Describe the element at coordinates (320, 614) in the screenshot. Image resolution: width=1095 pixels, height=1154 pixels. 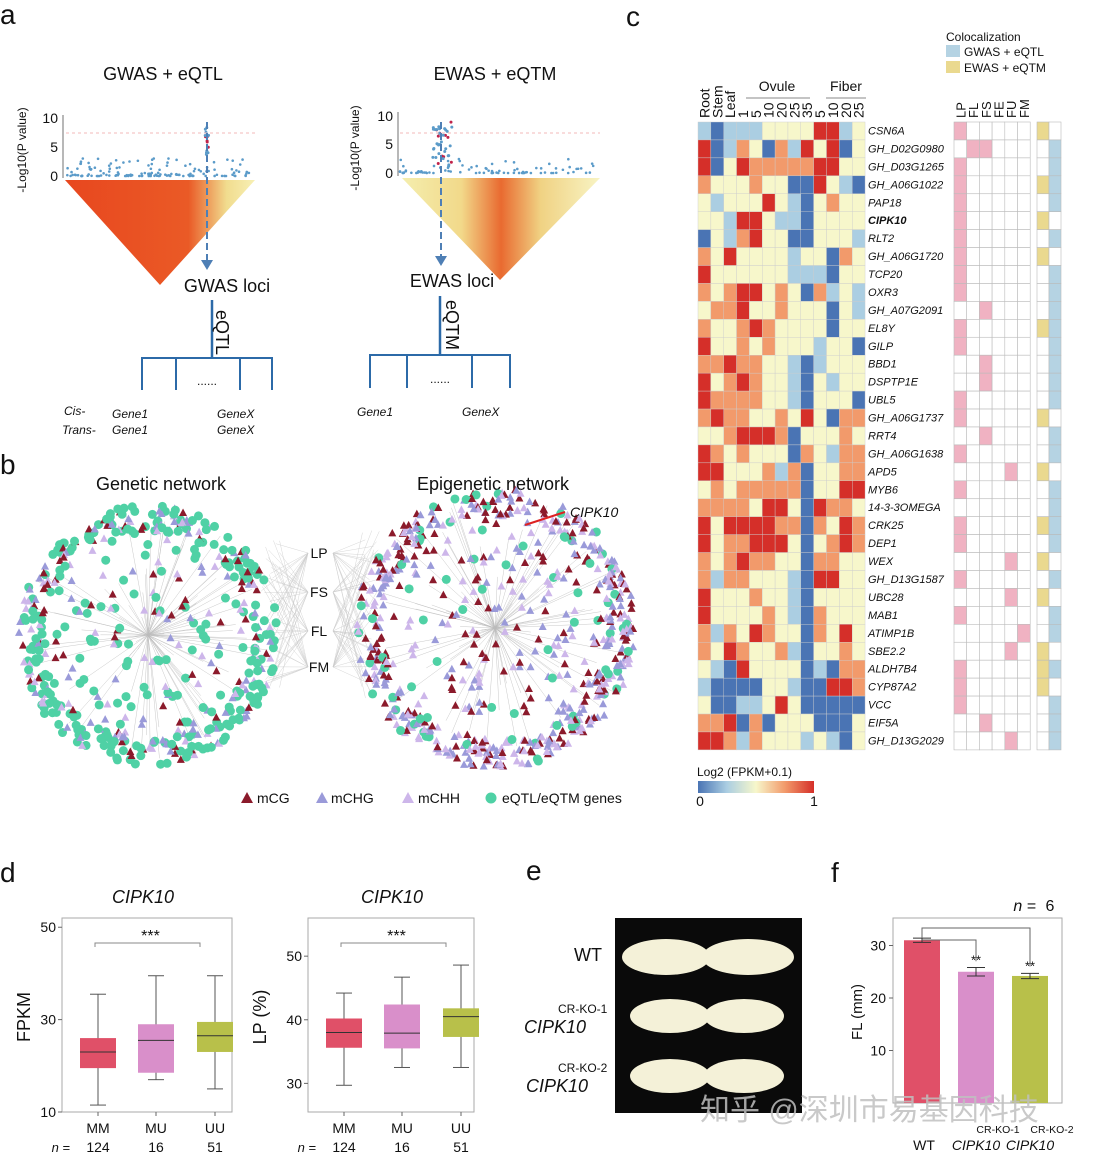
I see `network-edges` at that location.